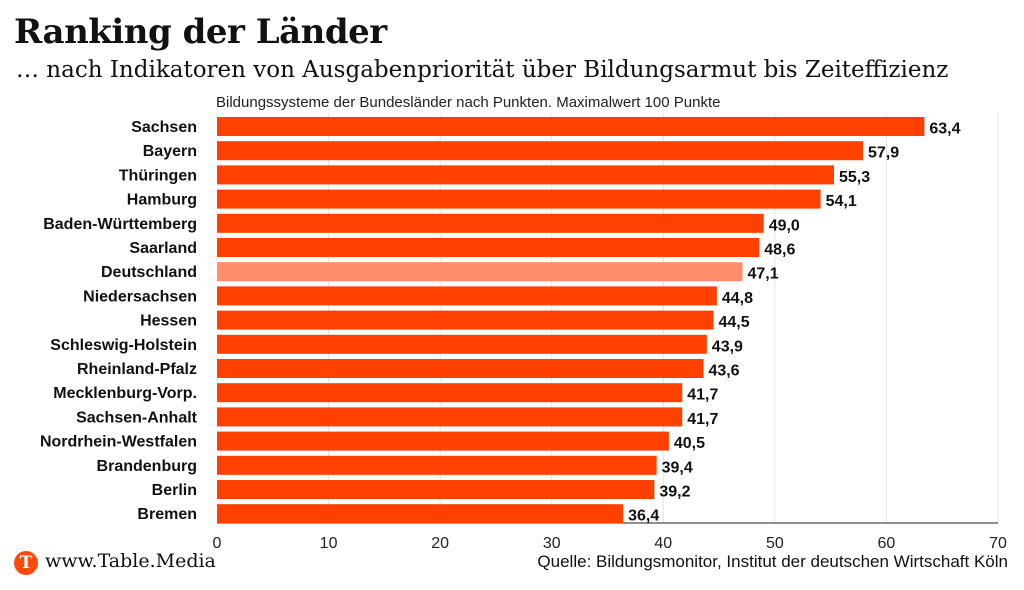 The image size is (1024, 590). Describe the element at coordinates (217, 543) in the screenshot. I see `x-tick-label: 0` at that location.